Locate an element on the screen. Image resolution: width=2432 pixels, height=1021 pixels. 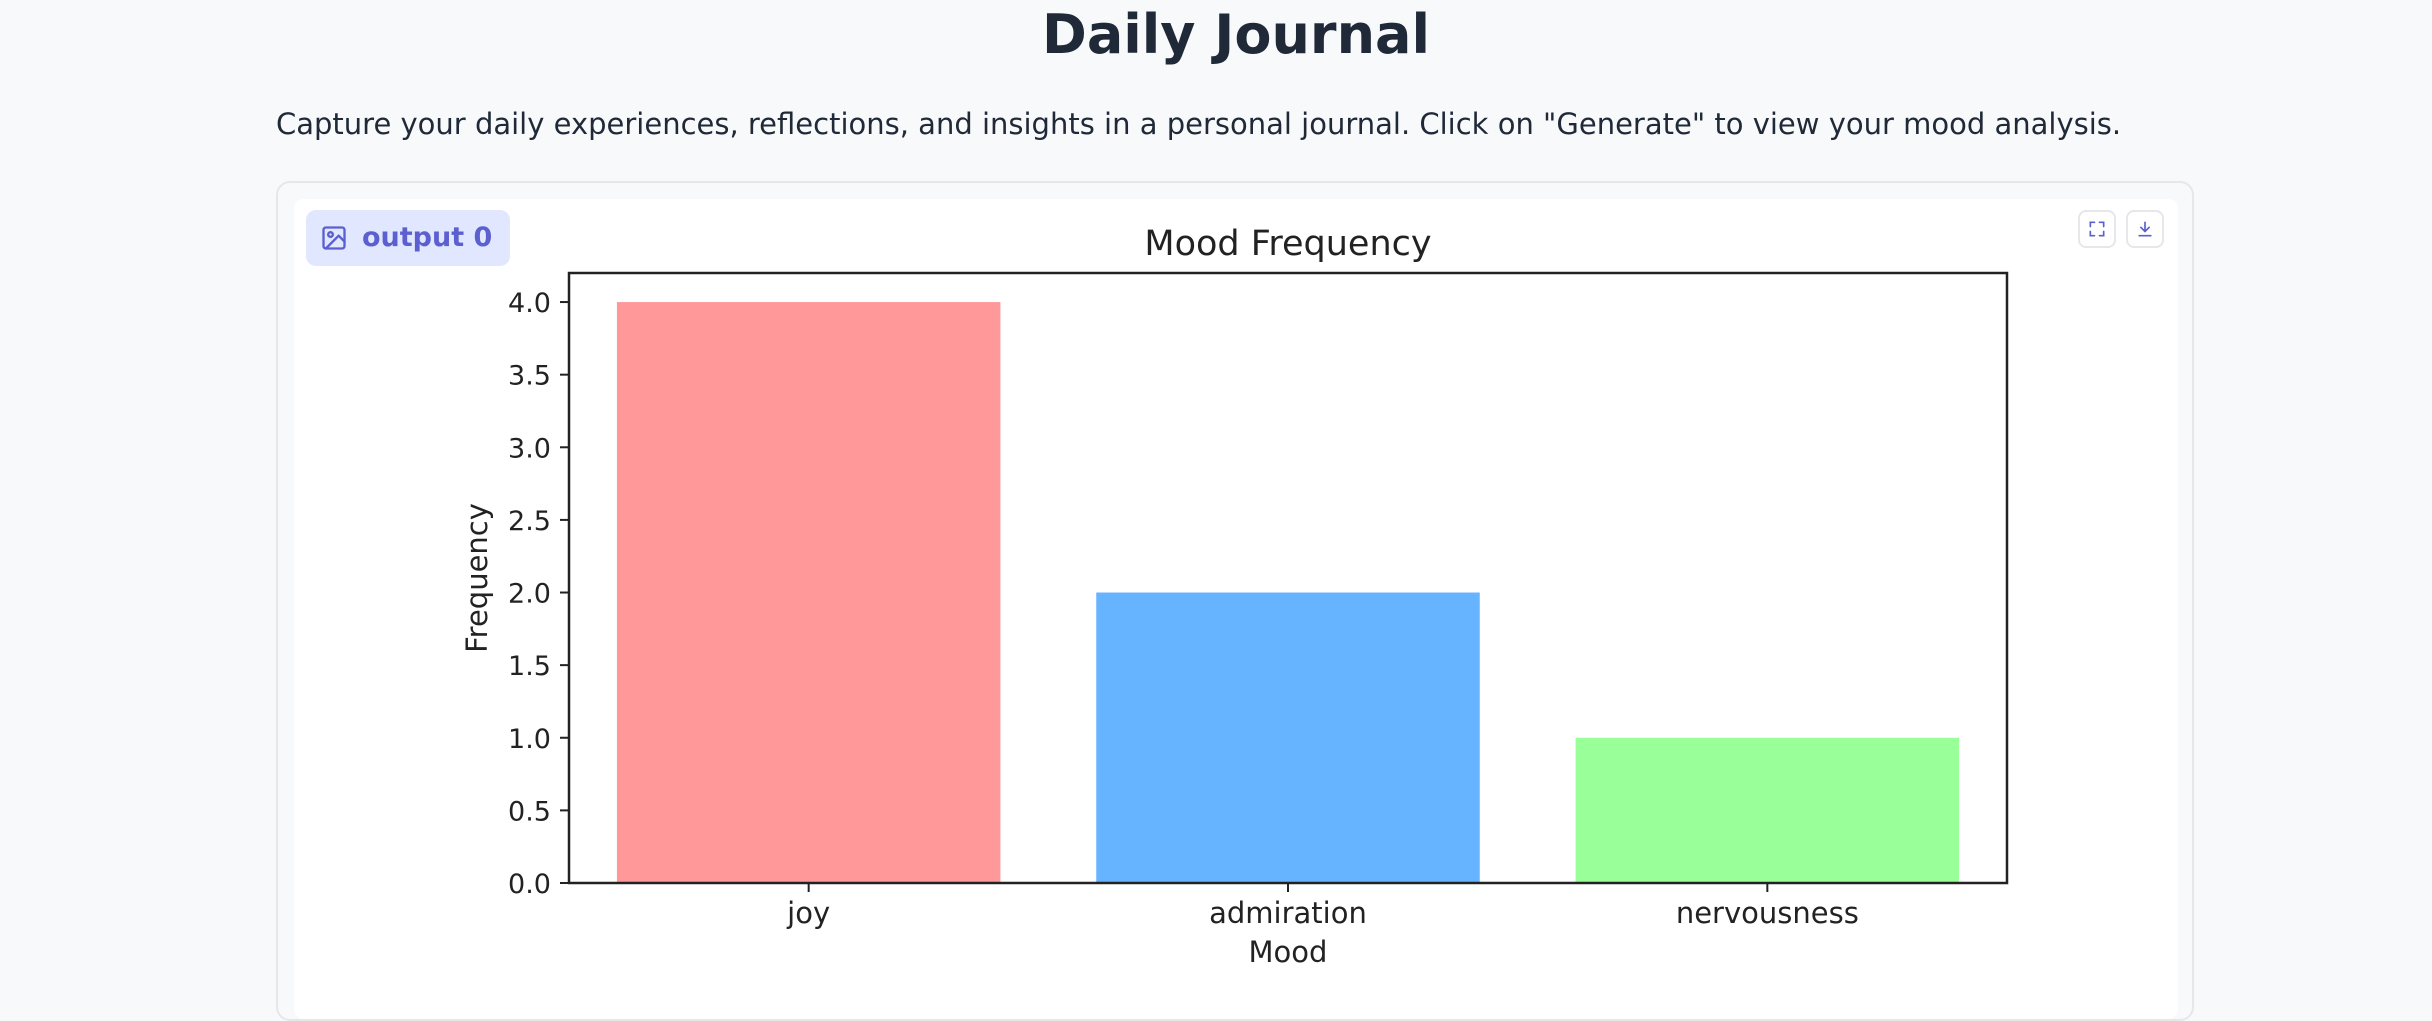
y-tick-label: 2.0 is located at coordinates (529, 594).